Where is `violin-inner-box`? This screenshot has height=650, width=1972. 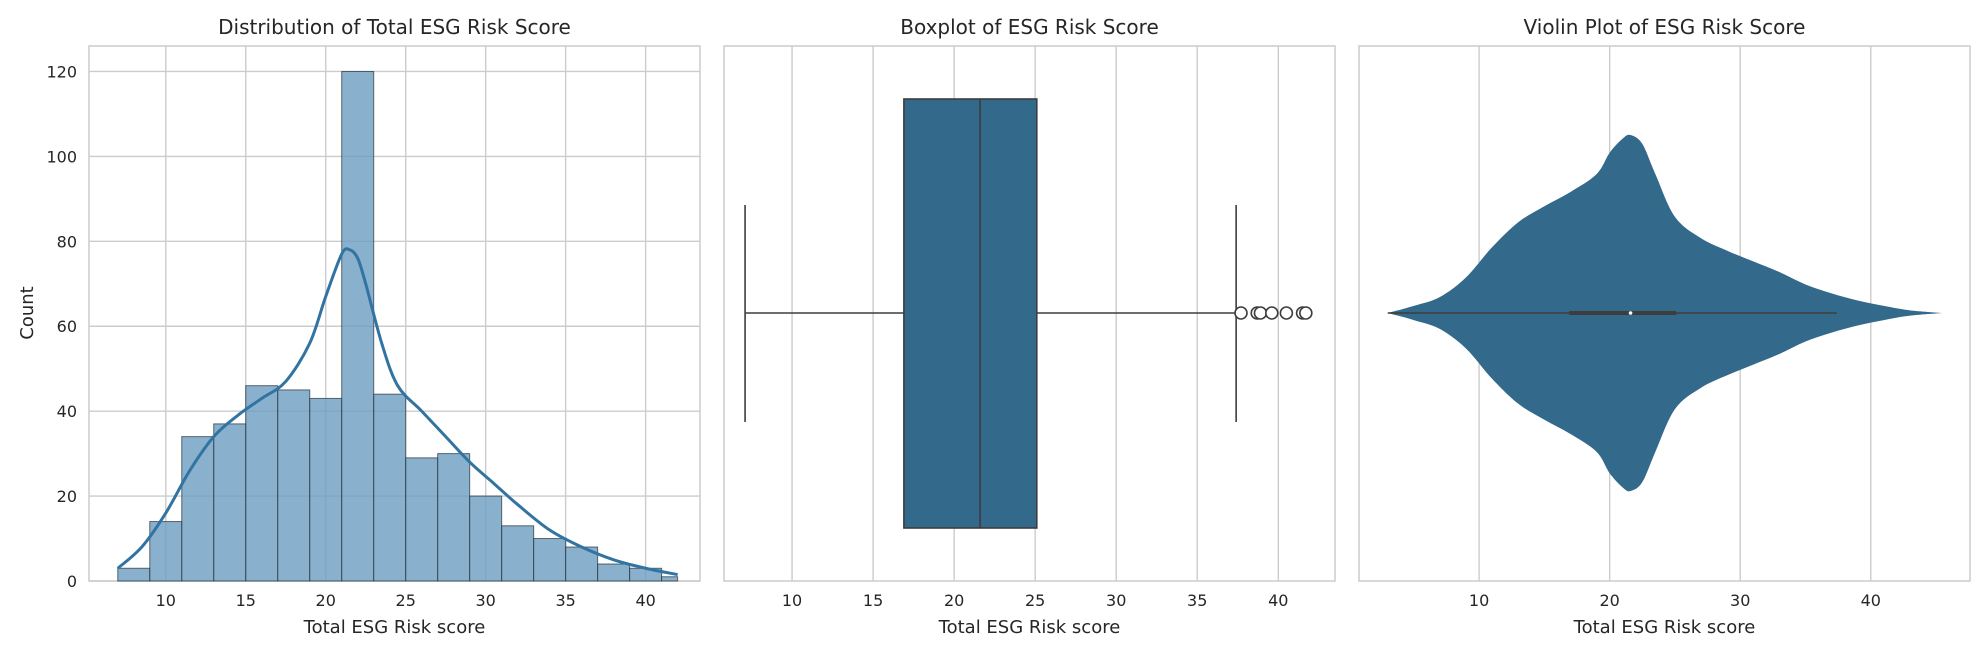 violin-inner-box is located at coordinates (1612, 313).